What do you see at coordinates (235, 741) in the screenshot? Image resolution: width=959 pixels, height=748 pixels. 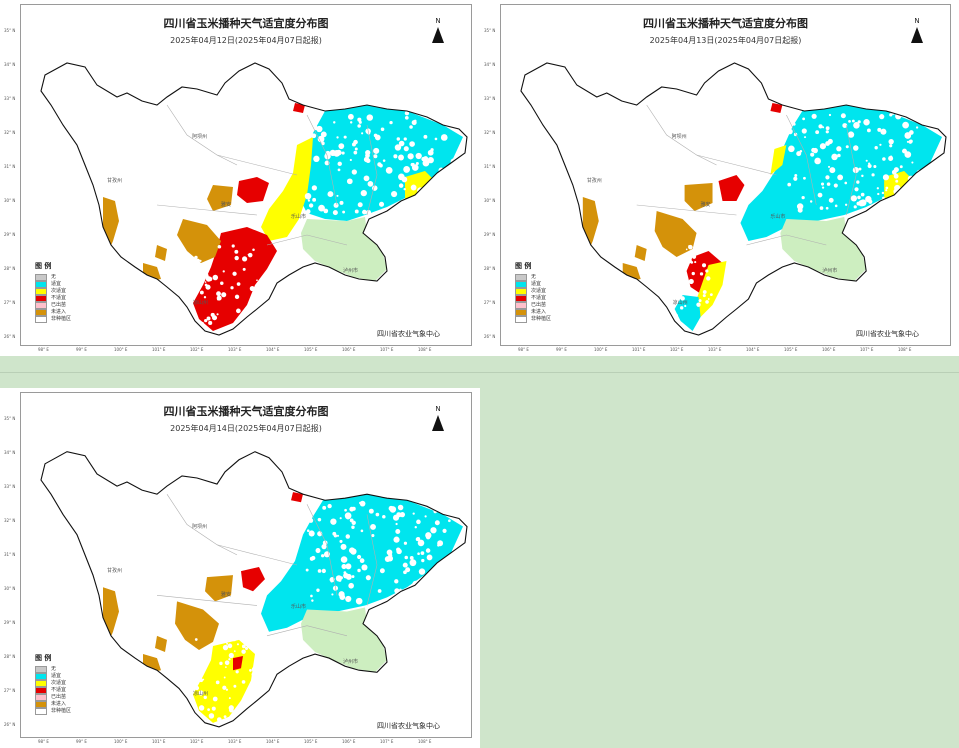 I see `lon-label: 103° E` at bounding box center [235, 741].